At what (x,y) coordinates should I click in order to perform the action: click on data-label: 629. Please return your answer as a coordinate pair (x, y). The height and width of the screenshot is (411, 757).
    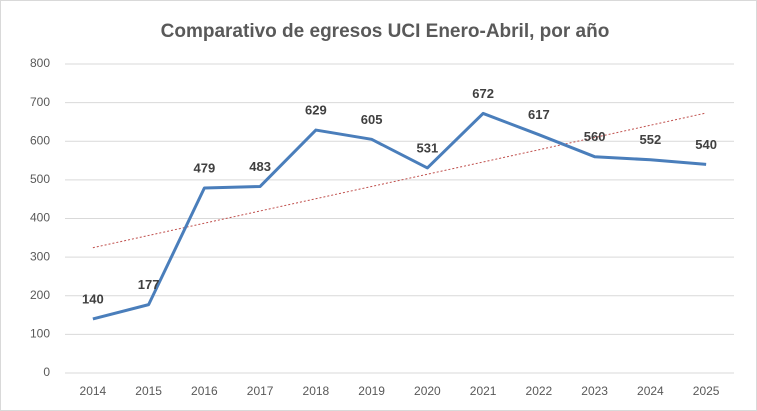
    Looking at the image, I should click on (316, 109).